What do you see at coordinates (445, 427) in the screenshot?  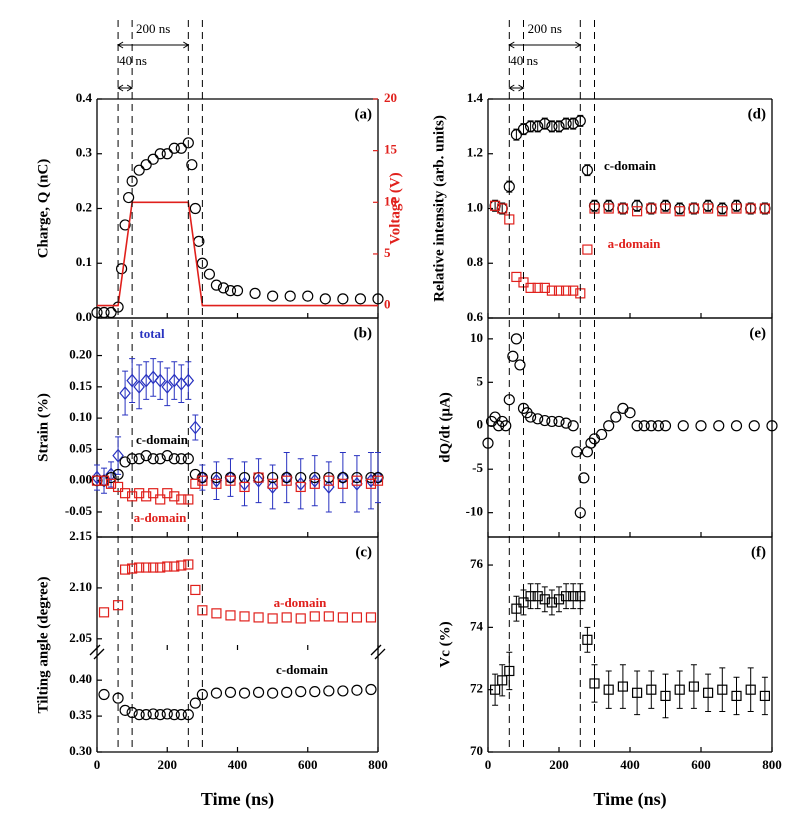 I see `y-axis-title: dQ/dt (μA)` at bounding box center [445, 427].